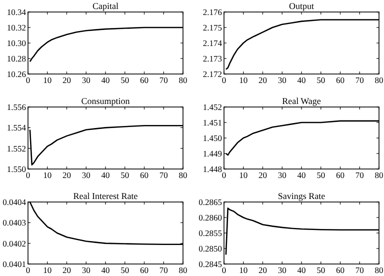 This screenshot has width=384, height=276. Describe the element at coordinates (212, 107) in the screenshot. I see `y-tick-label: 1.452` at that location.